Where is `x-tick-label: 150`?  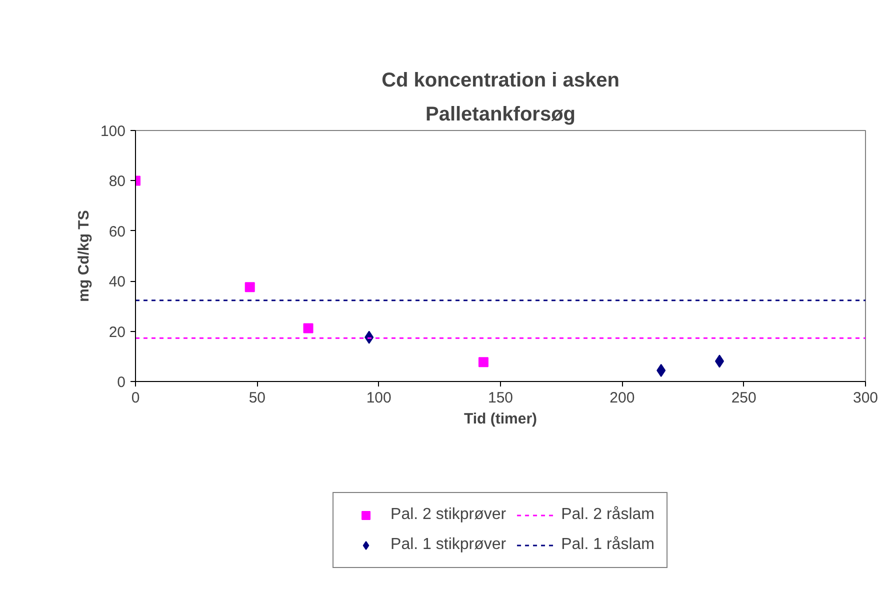
x-tick-label: 150 is located at coordinates (501, 398).